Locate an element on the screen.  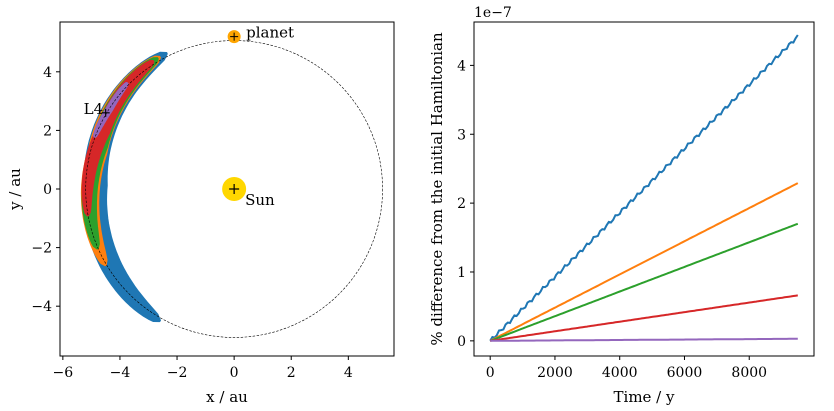
time-tick-label: 4000 is located at coordinates (620, 373).